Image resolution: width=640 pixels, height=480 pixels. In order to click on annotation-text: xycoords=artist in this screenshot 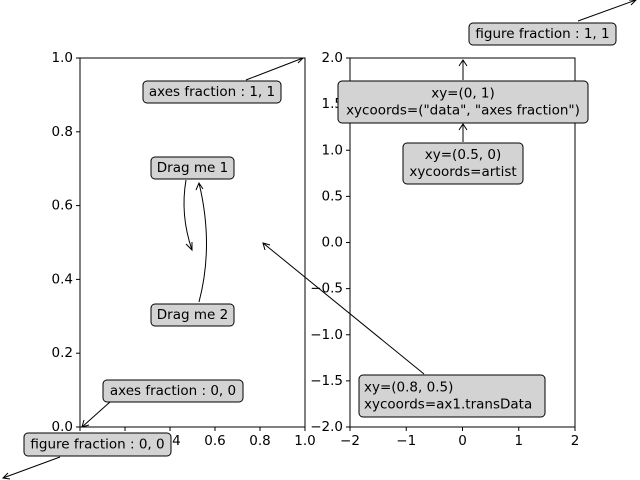, I will do `click(462, 172)`.